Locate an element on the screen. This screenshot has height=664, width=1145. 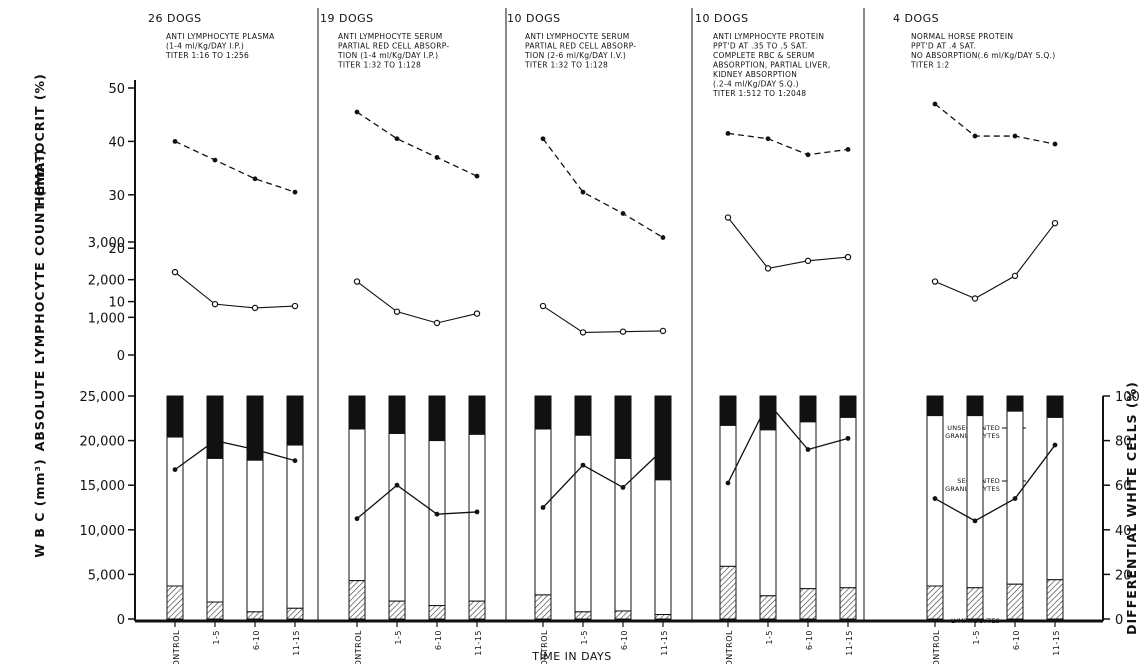
group-desc-line: NORMAL HORSE PROTEIN is located at coordinates (962, 36).